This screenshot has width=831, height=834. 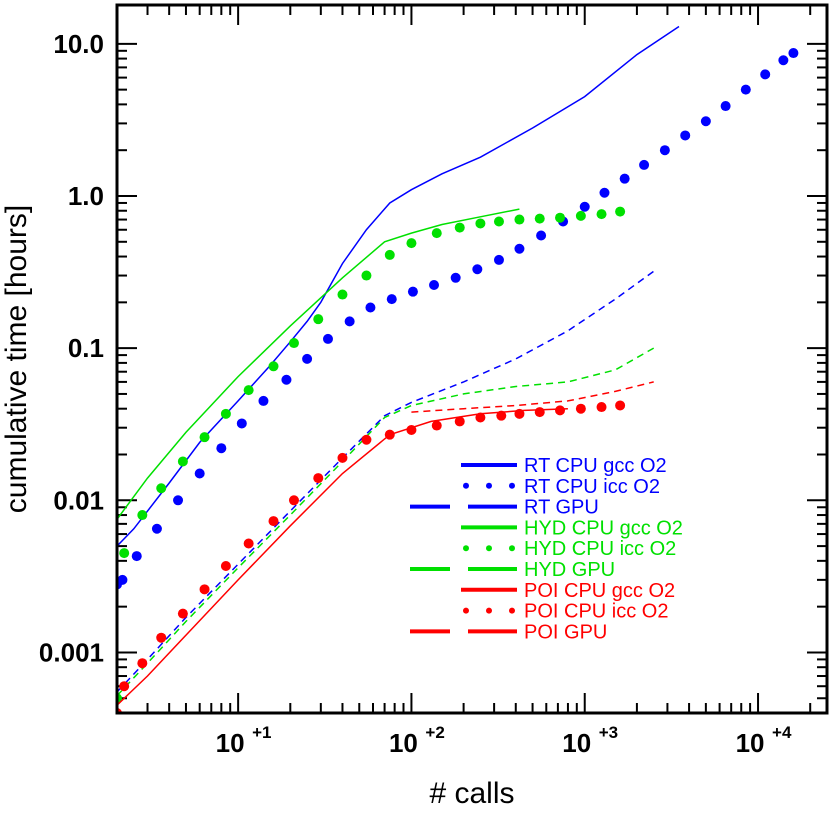 I want to click on legend-label: RT CPU icc O2, so click(x=592, y=487).